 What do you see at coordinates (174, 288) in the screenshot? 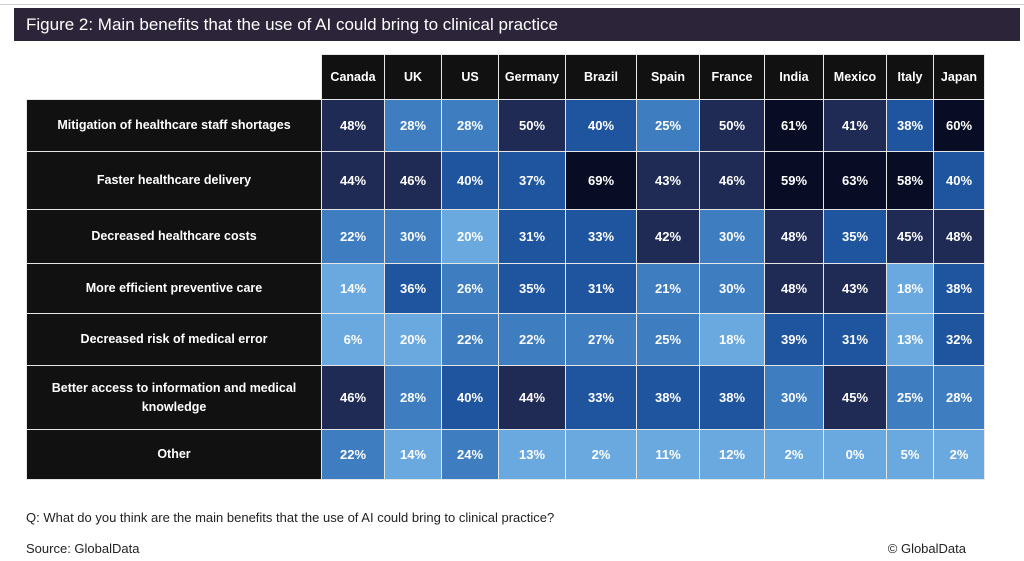
I see `row-label: More efficient preventive care` at bounding box center [174, 288].